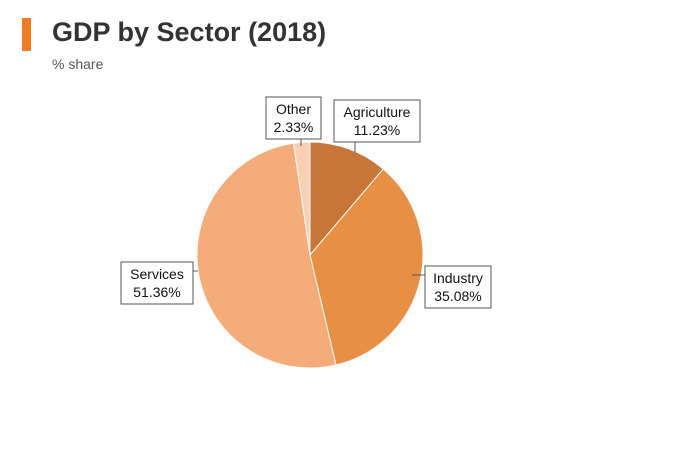 The width and height of the screenshot is (700, 450). What do you see at coordinates (293, 118) in the screenshot?
I see `label-box-other` at bounding box center [293, 118].